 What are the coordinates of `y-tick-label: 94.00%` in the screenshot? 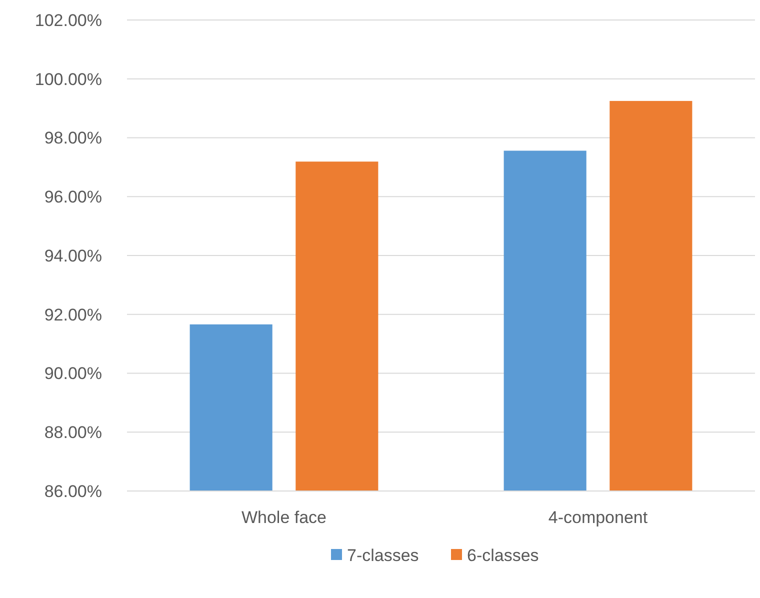 It's located at (73, 256).